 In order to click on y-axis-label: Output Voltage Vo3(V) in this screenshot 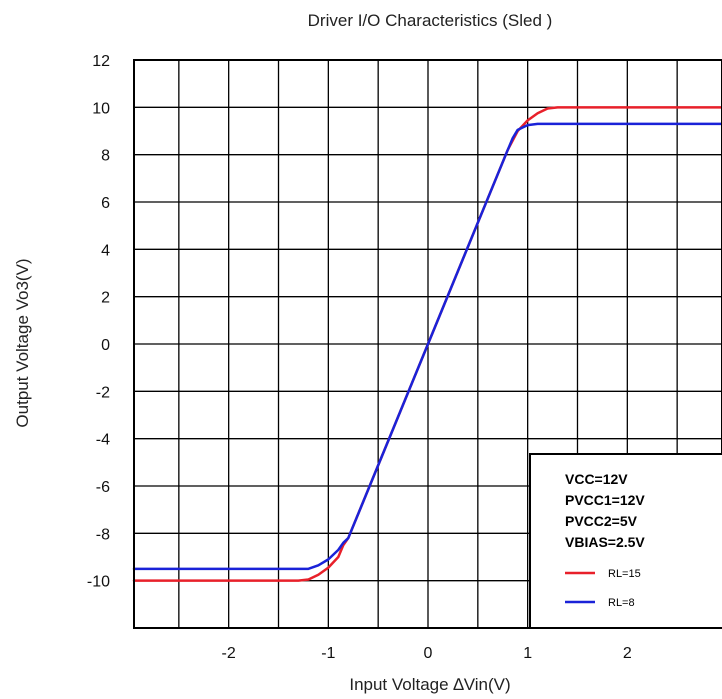, I will do `click(22, 342)`.